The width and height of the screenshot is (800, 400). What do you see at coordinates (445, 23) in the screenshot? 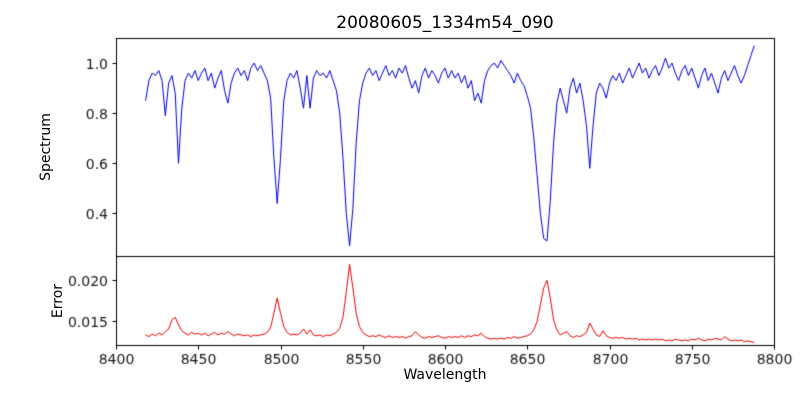
I see `chart-title: 20080605_1334m54_090` at bounding box center [445, 23].